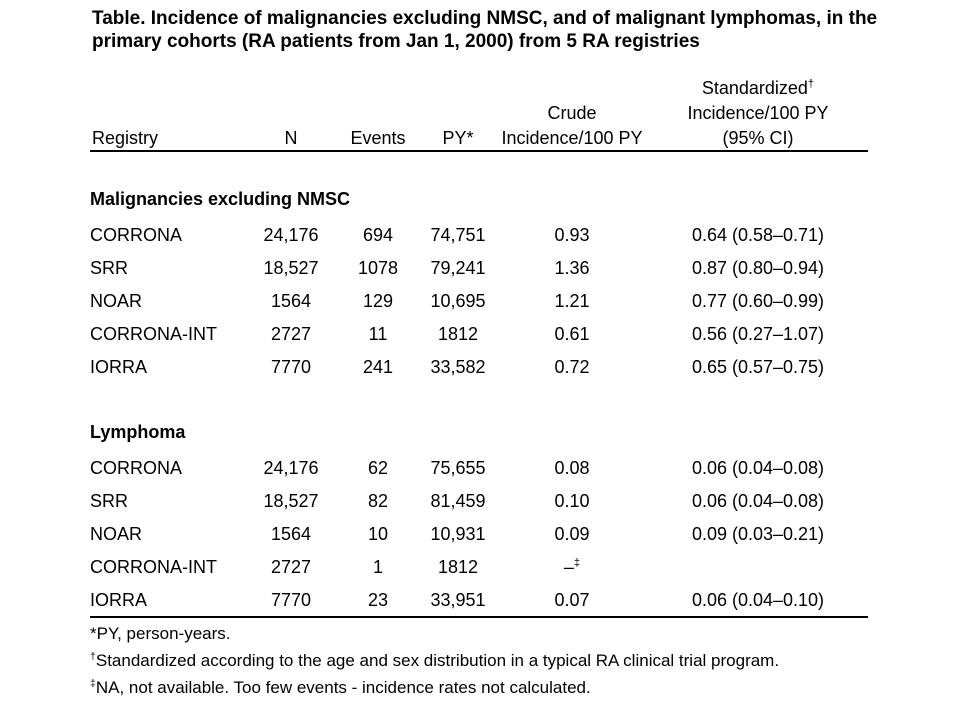  I want to click on footnote-marker-dagger: †, so click(93, 656).